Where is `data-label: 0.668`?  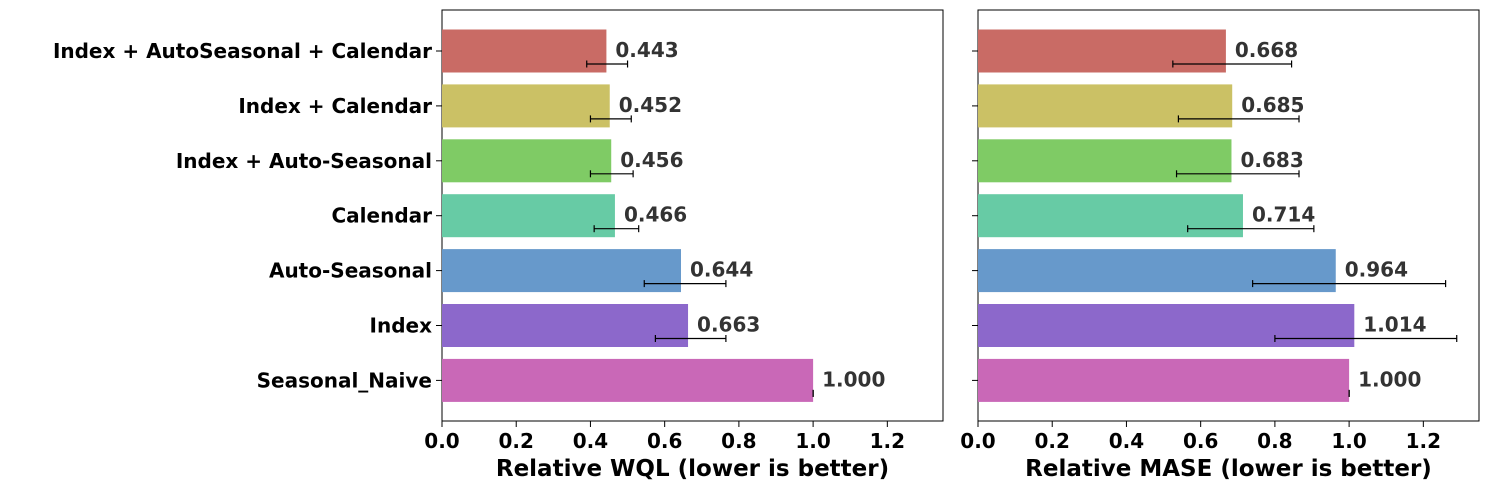 data-label: 0.668 is located at coordinates (1266, 50).